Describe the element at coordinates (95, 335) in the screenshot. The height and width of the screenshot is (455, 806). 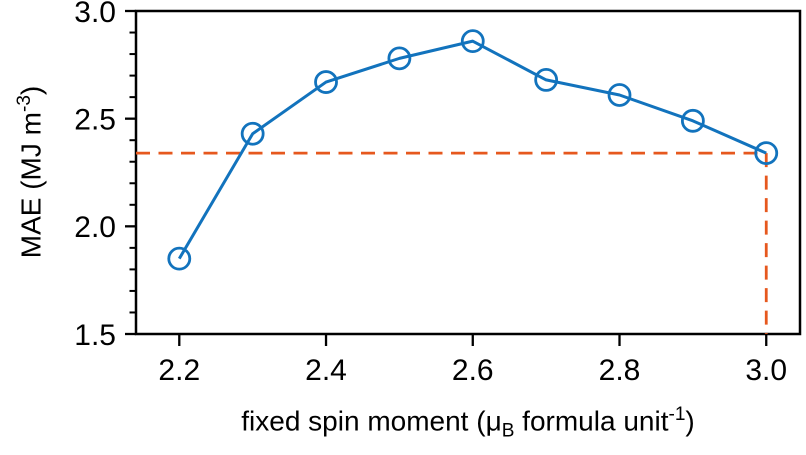
I see `y-tick-label: 1.5` at that location.